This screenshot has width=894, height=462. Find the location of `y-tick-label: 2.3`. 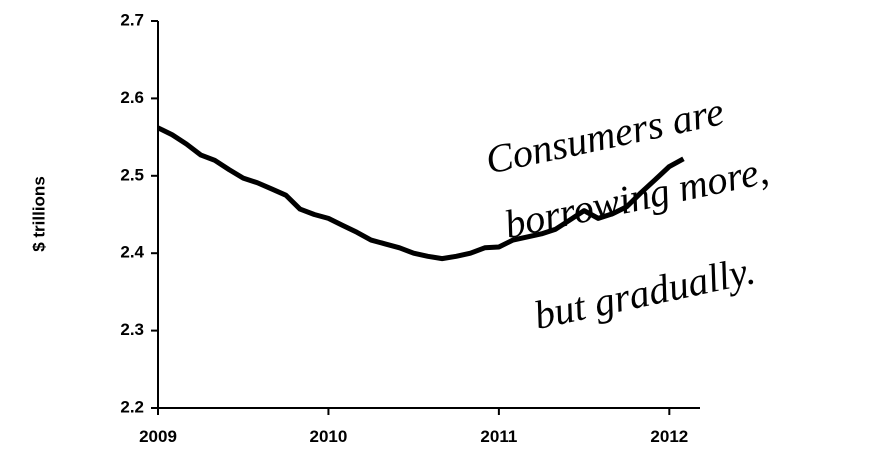

y-tick-label: 2.3 is located at coordinates (132, 329).